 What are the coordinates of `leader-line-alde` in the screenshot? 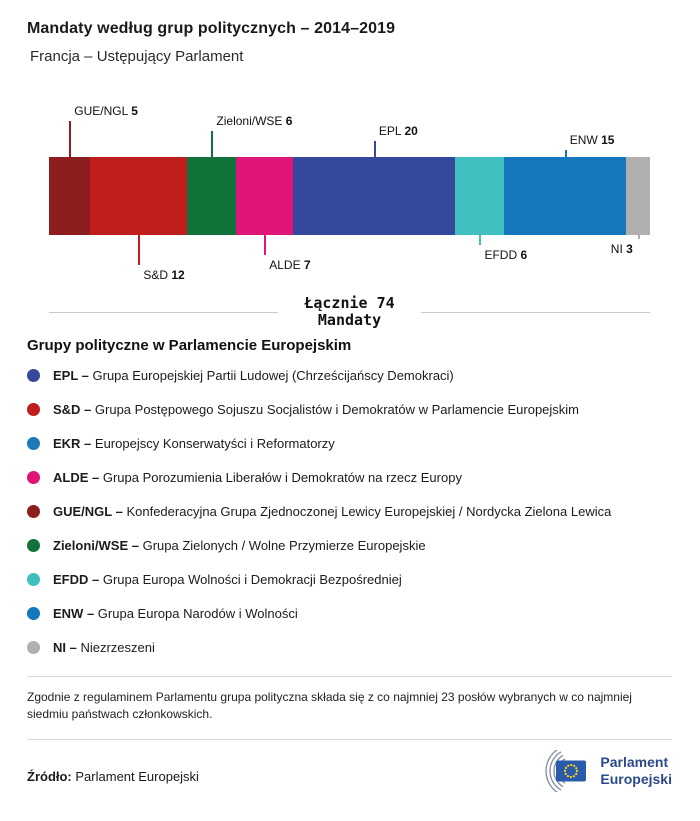 It's located at (265, 245).